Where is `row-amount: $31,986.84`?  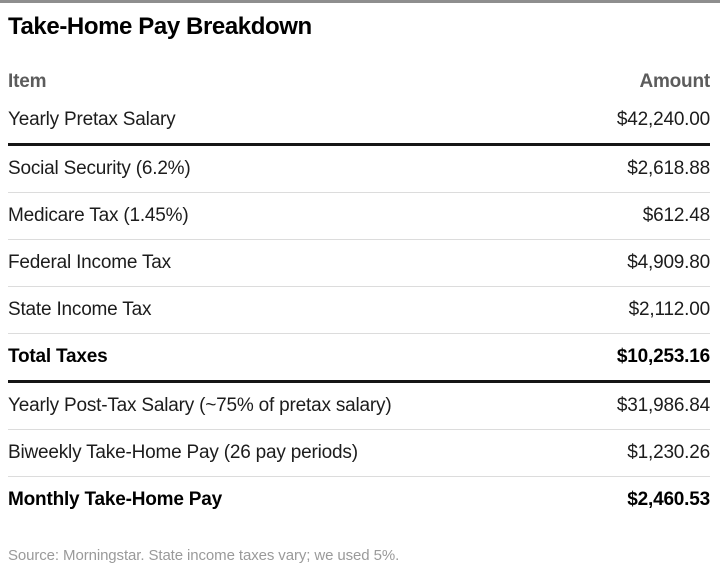 row-amount: $31,986.84 is located at coordinates (663, 405).